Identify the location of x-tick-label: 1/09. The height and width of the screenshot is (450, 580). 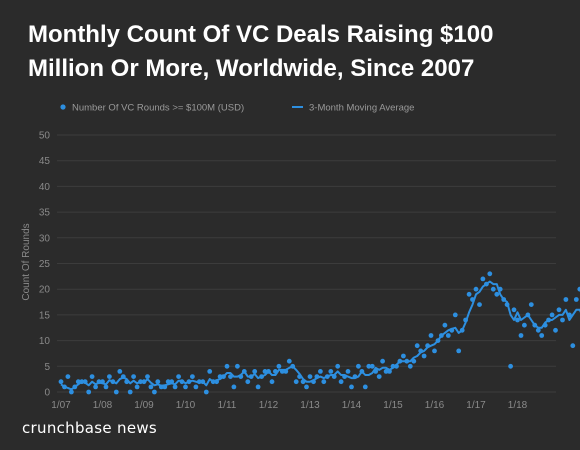
(144, 405).